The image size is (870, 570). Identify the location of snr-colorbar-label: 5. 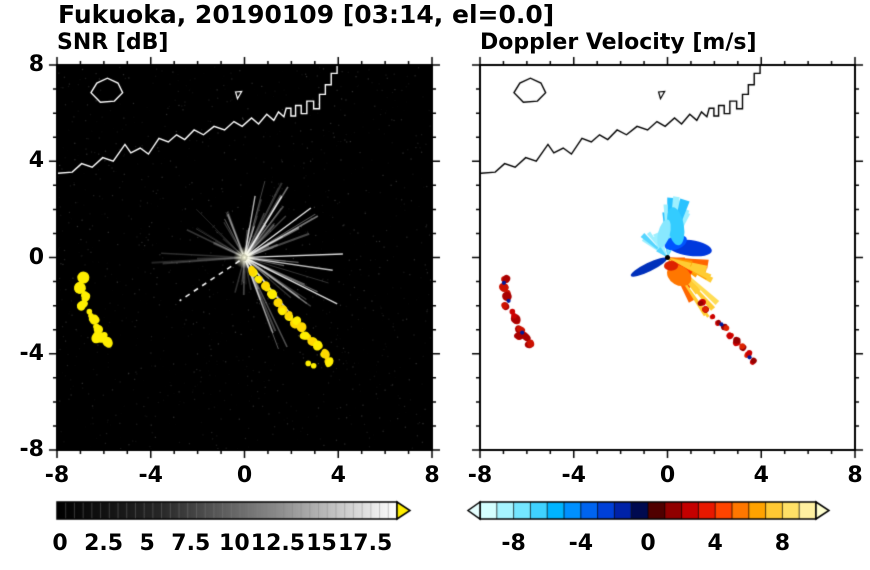
(147, 543).